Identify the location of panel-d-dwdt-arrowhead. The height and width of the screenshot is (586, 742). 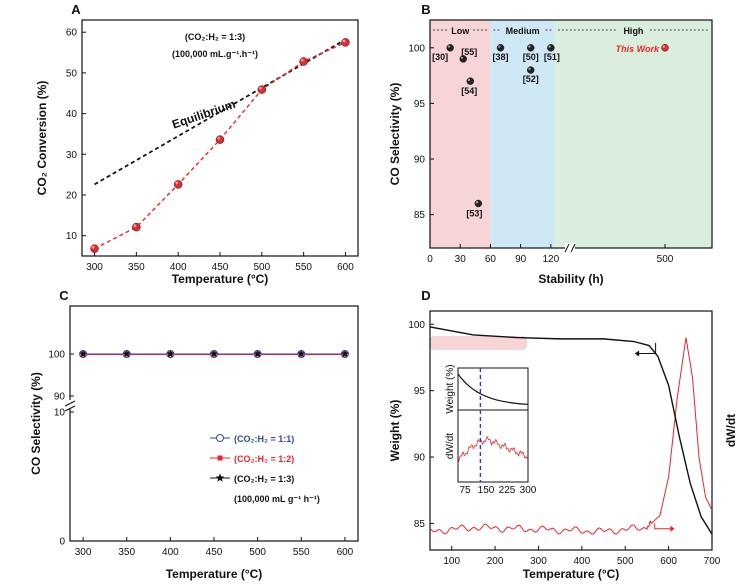
(672, 528).